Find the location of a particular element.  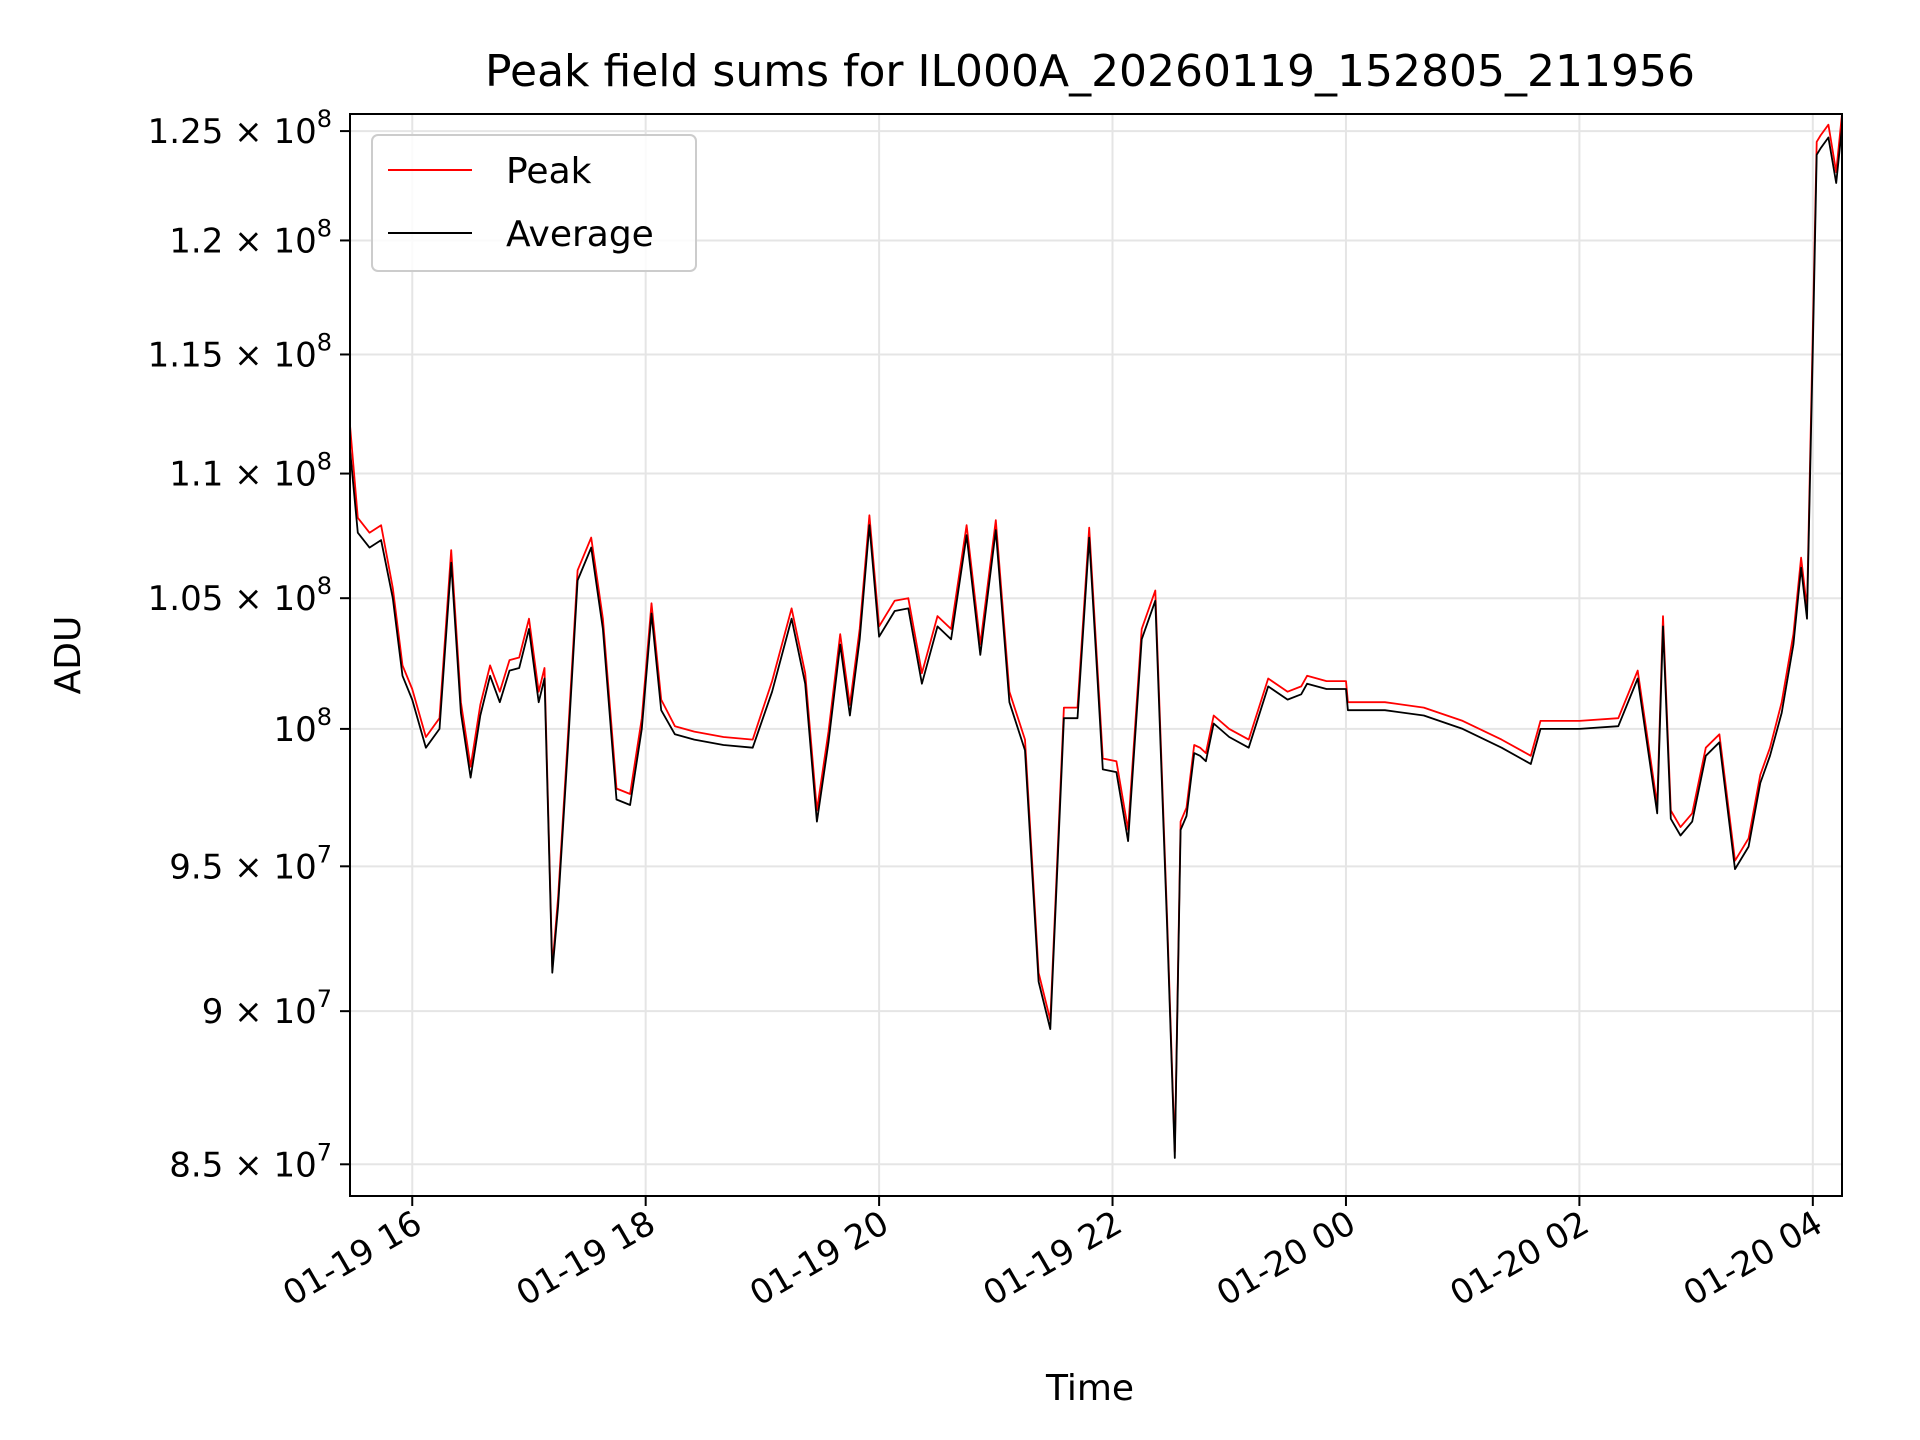

y-tick-label: 1.1 × 108 is located at coordinates (250, 471).